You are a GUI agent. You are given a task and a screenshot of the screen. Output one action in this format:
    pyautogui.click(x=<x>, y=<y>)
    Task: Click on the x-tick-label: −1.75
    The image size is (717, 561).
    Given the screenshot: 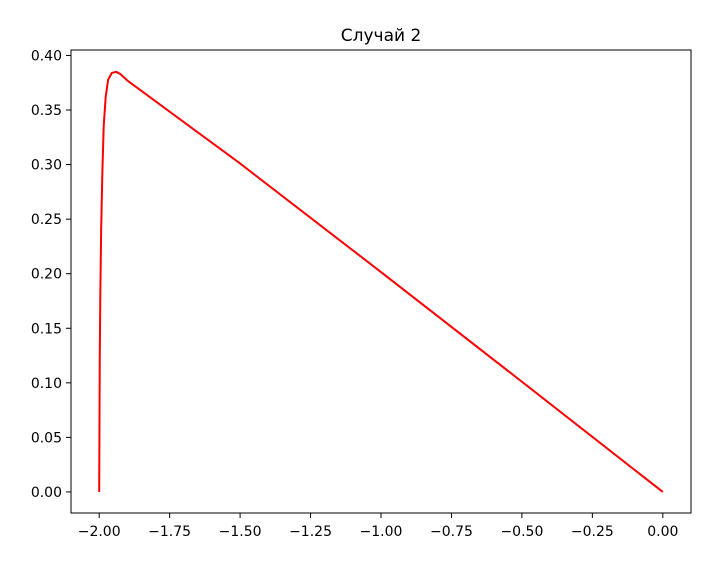 What is the action you would take?
    pyautogui.click(x=169, y=532)
    